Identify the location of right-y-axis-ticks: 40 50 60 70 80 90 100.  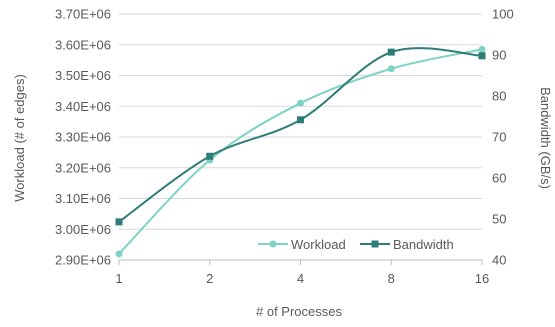
(503, 137).